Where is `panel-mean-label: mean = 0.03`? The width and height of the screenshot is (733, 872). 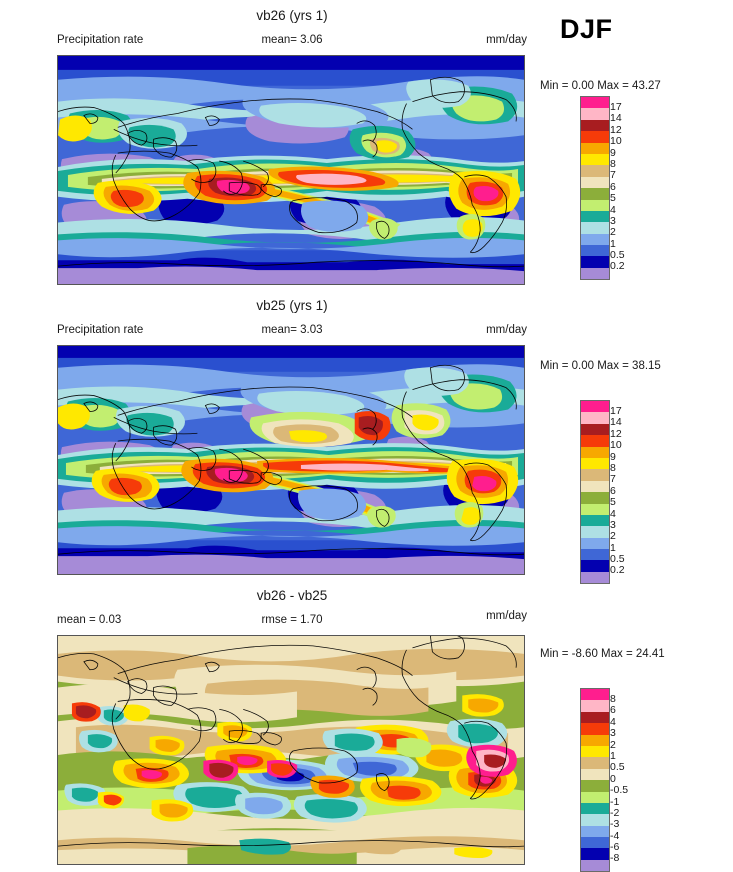 panel-mean-label: mean = 0.03 is located at coordinates (89, 620).